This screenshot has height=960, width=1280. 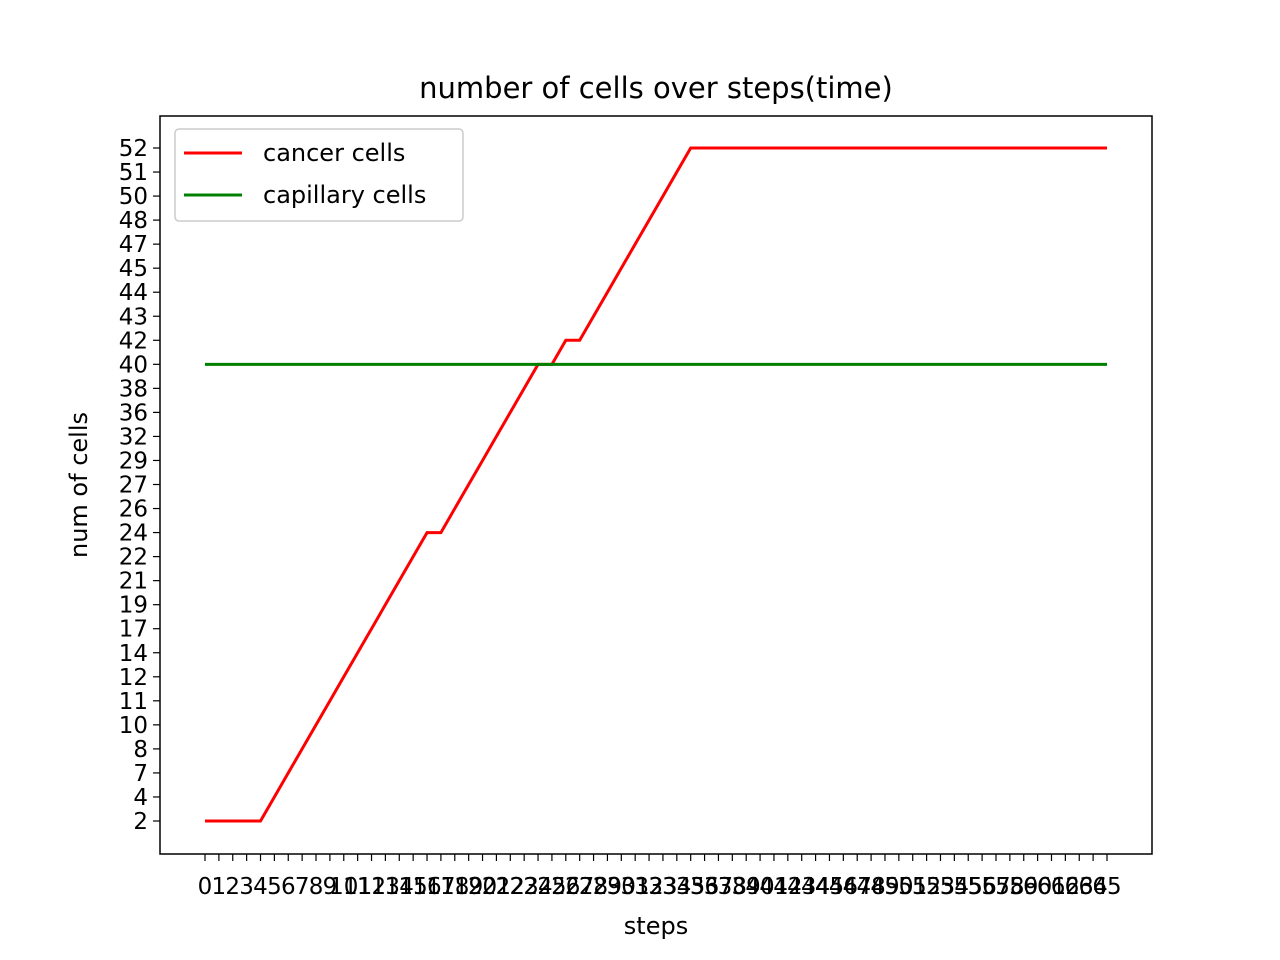 I want to click on x-tick-label: 29, so click(x=607, y=887).